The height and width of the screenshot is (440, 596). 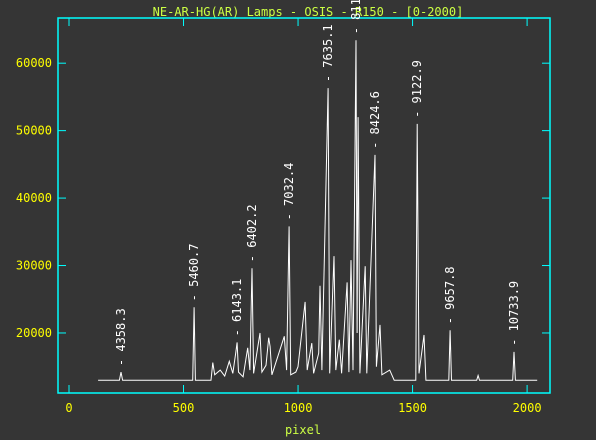 I want to click on peak-label: - 9657.8, so click(x=450, y=295).